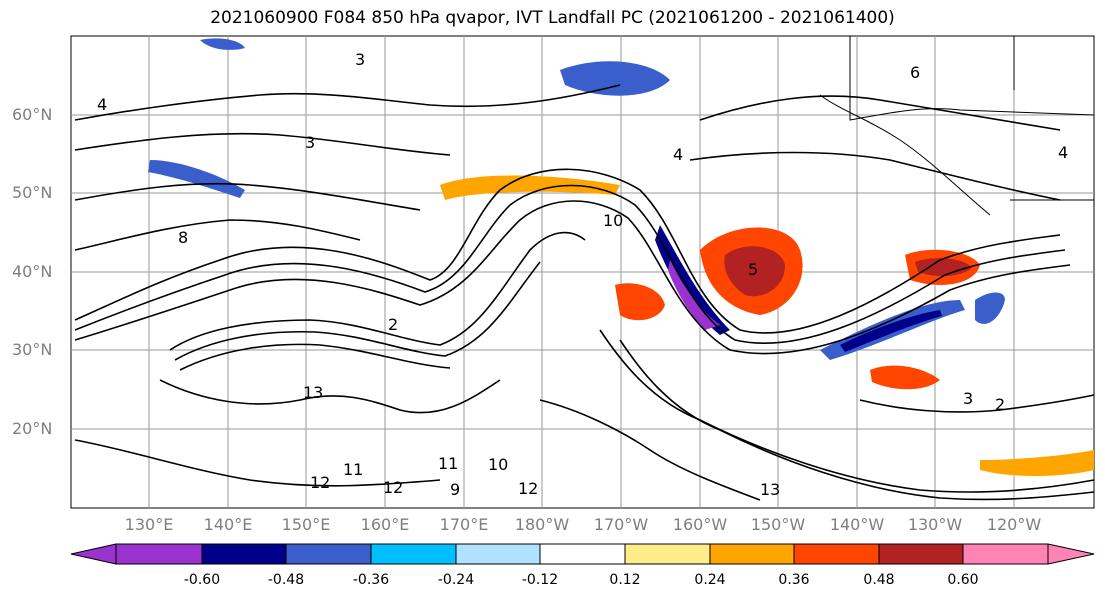  I want to click on contour-label: 6, so click(915, 72).